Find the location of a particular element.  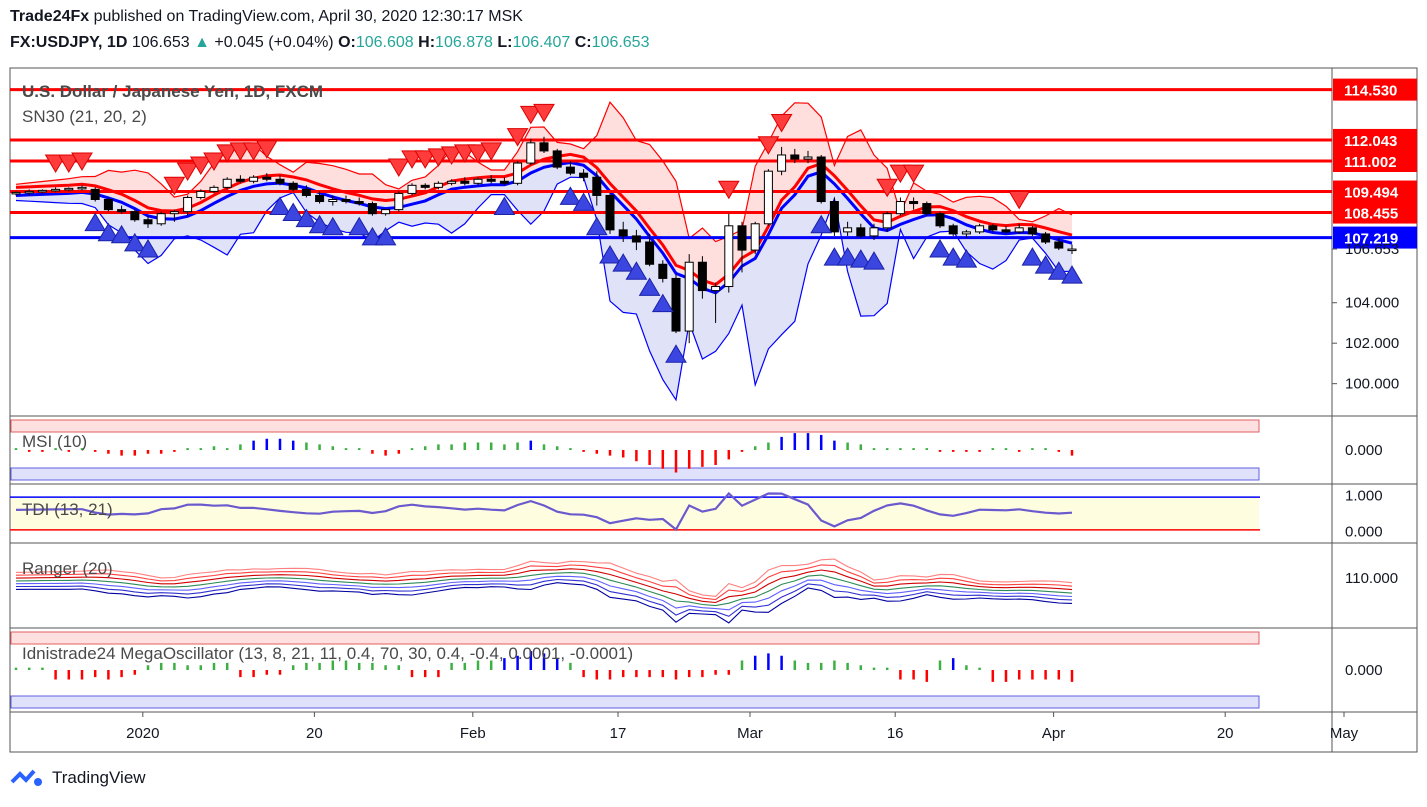

price-tick-label: 104.000 is located at coordinates (1372, 303).